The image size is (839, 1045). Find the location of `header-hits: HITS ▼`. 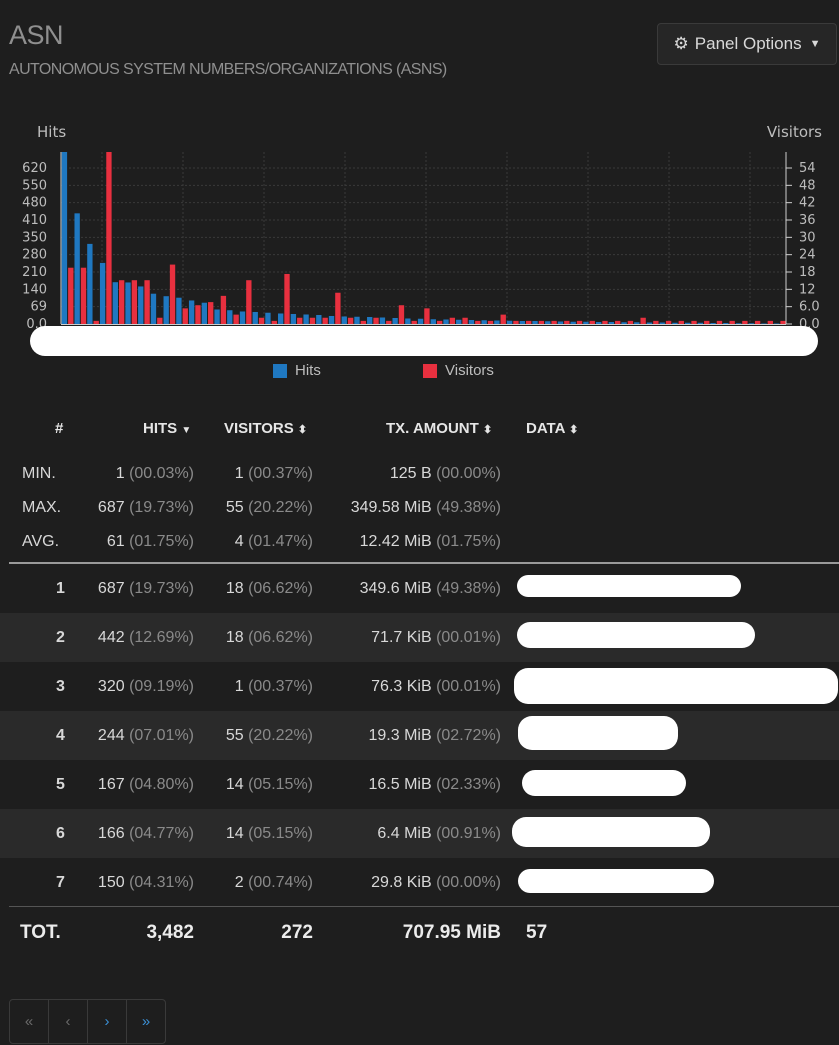

header-hits: HITS ▼ is located at coordinates (167, 429).